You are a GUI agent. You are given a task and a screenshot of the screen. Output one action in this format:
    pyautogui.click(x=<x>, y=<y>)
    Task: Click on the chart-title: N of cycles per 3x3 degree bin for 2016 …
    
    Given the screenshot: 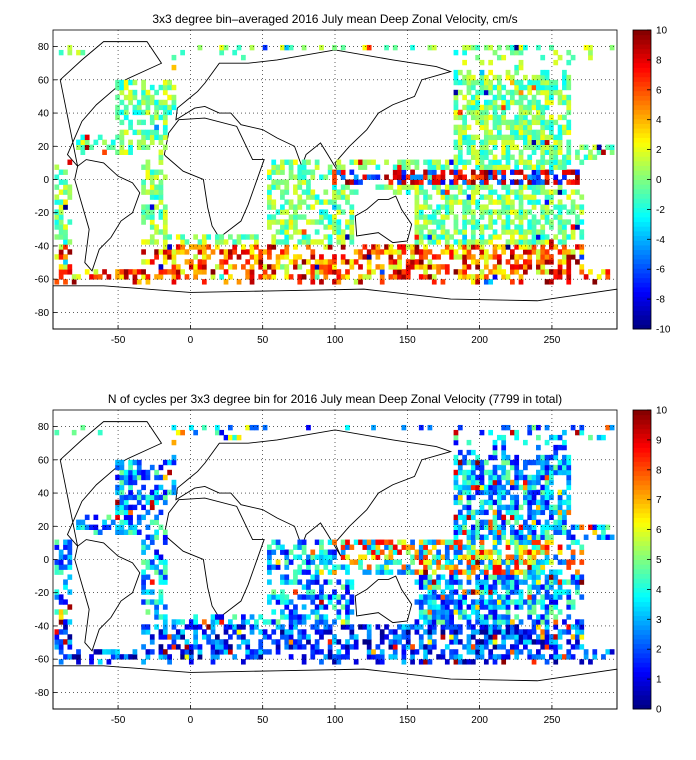 What is the action you would take?
    pyautogui.click(x=335, y=399)
    